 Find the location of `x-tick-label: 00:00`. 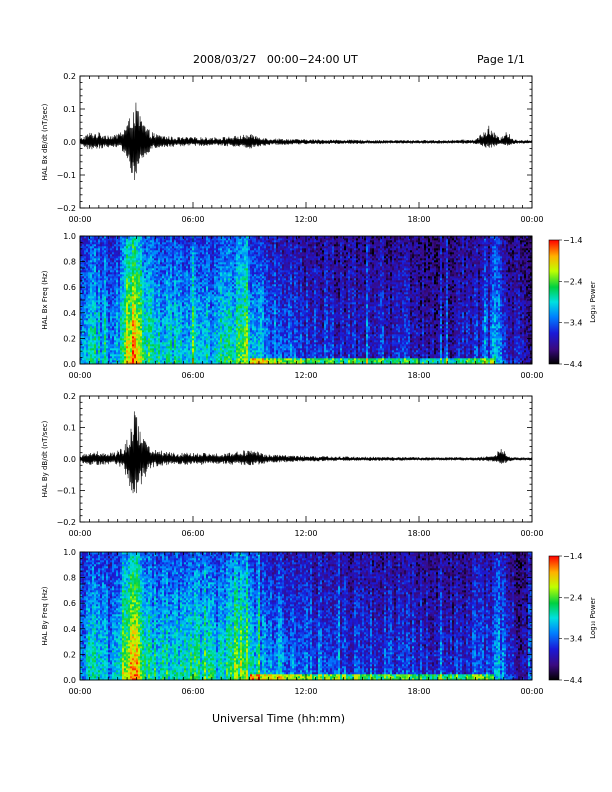

x-tick-label: 00:00 is located at coordinates (79, 219).